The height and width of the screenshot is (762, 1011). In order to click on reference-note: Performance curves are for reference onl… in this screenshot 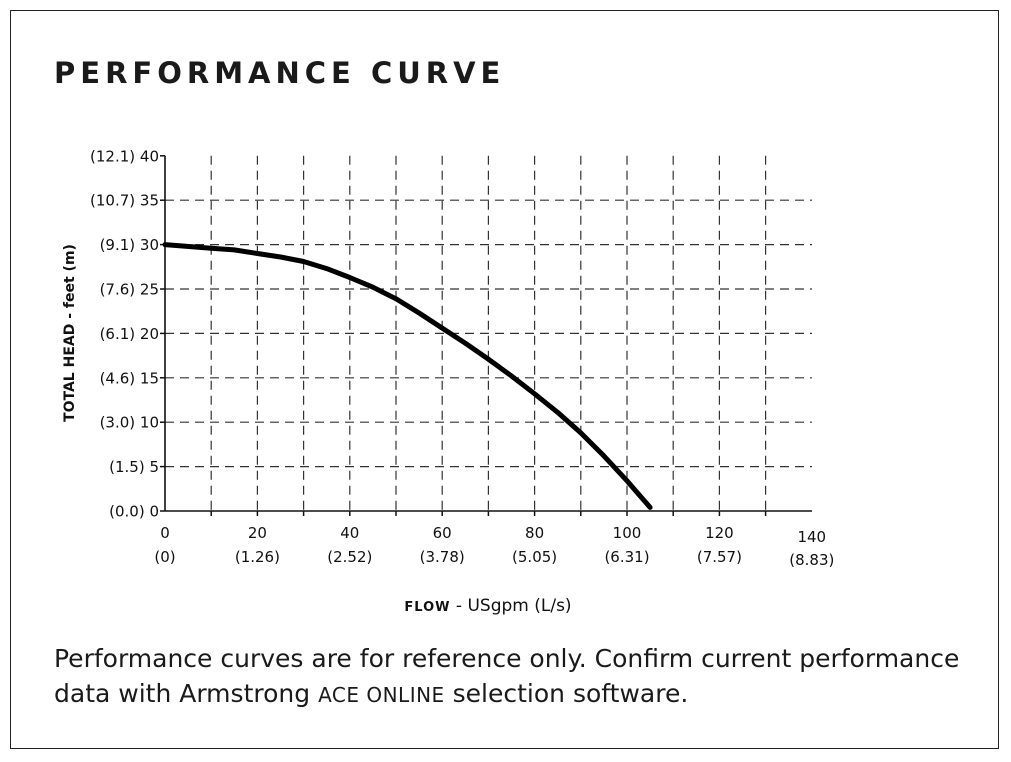, I will do `click(514, 677)`.